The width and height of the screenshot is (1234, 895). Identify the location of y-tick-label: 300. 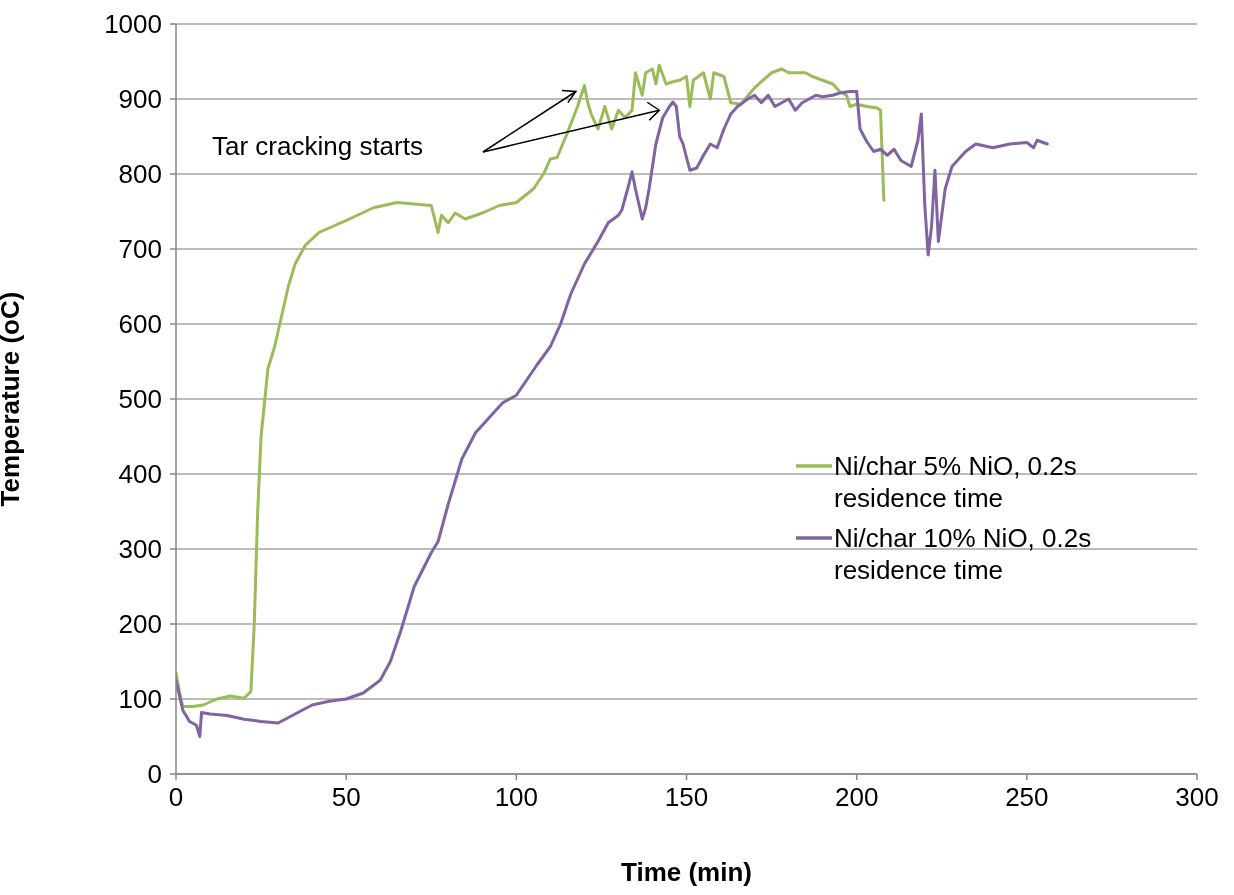
(140, 549).